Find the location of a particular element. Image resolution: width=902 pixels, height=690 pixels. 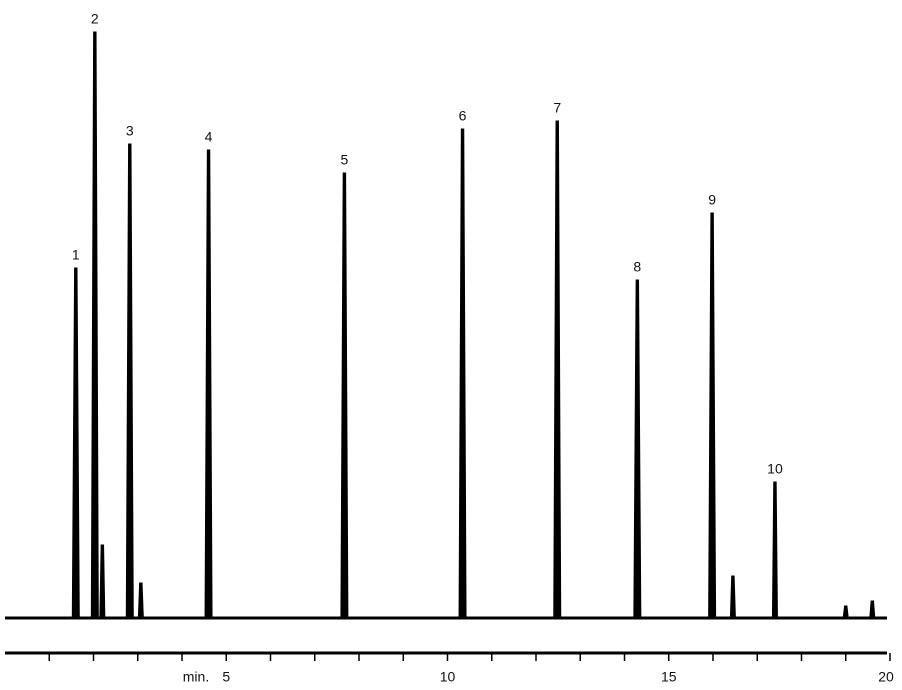

peak-label: 5 is located at coordinates (344, 160).